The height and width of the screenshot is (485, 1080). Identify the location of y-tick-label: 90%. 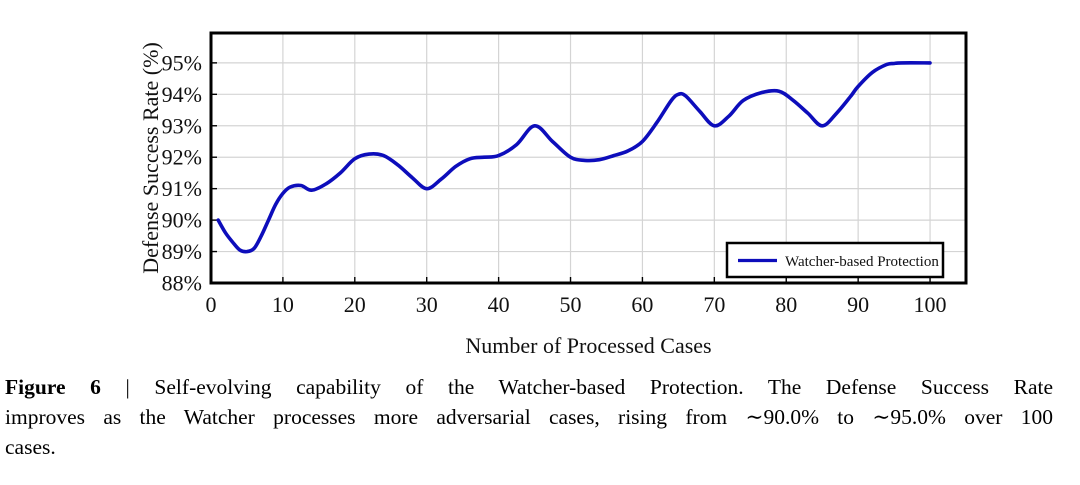
(182, 220).